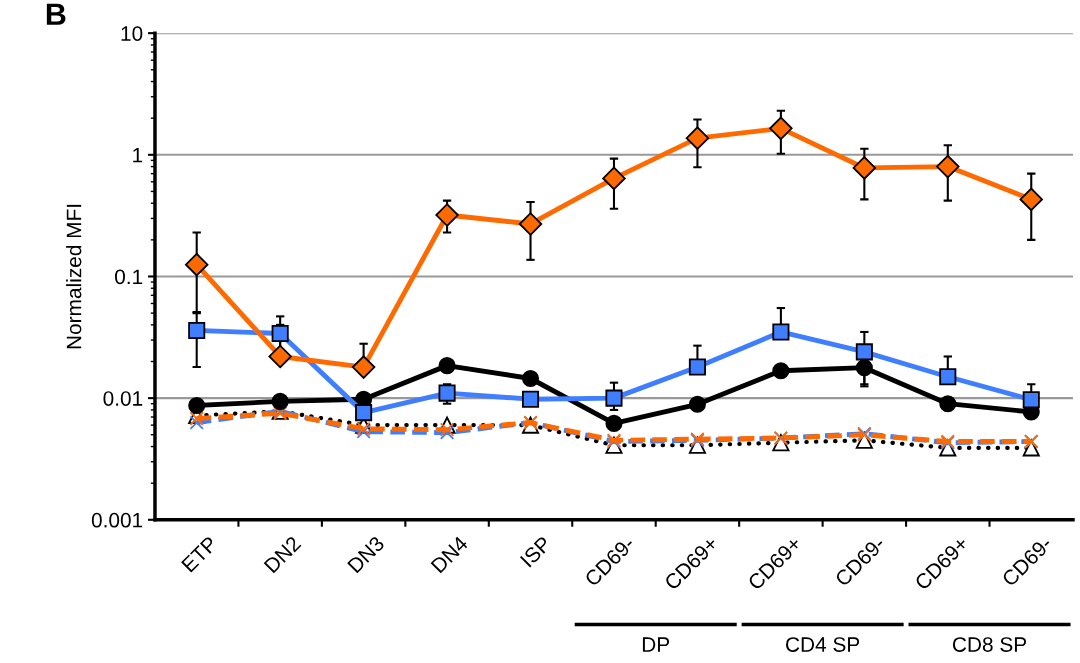  Describe the element at coordinates (74, 276) in the screenshot. I see `y-axis-title: Normalized MFI` at that location.